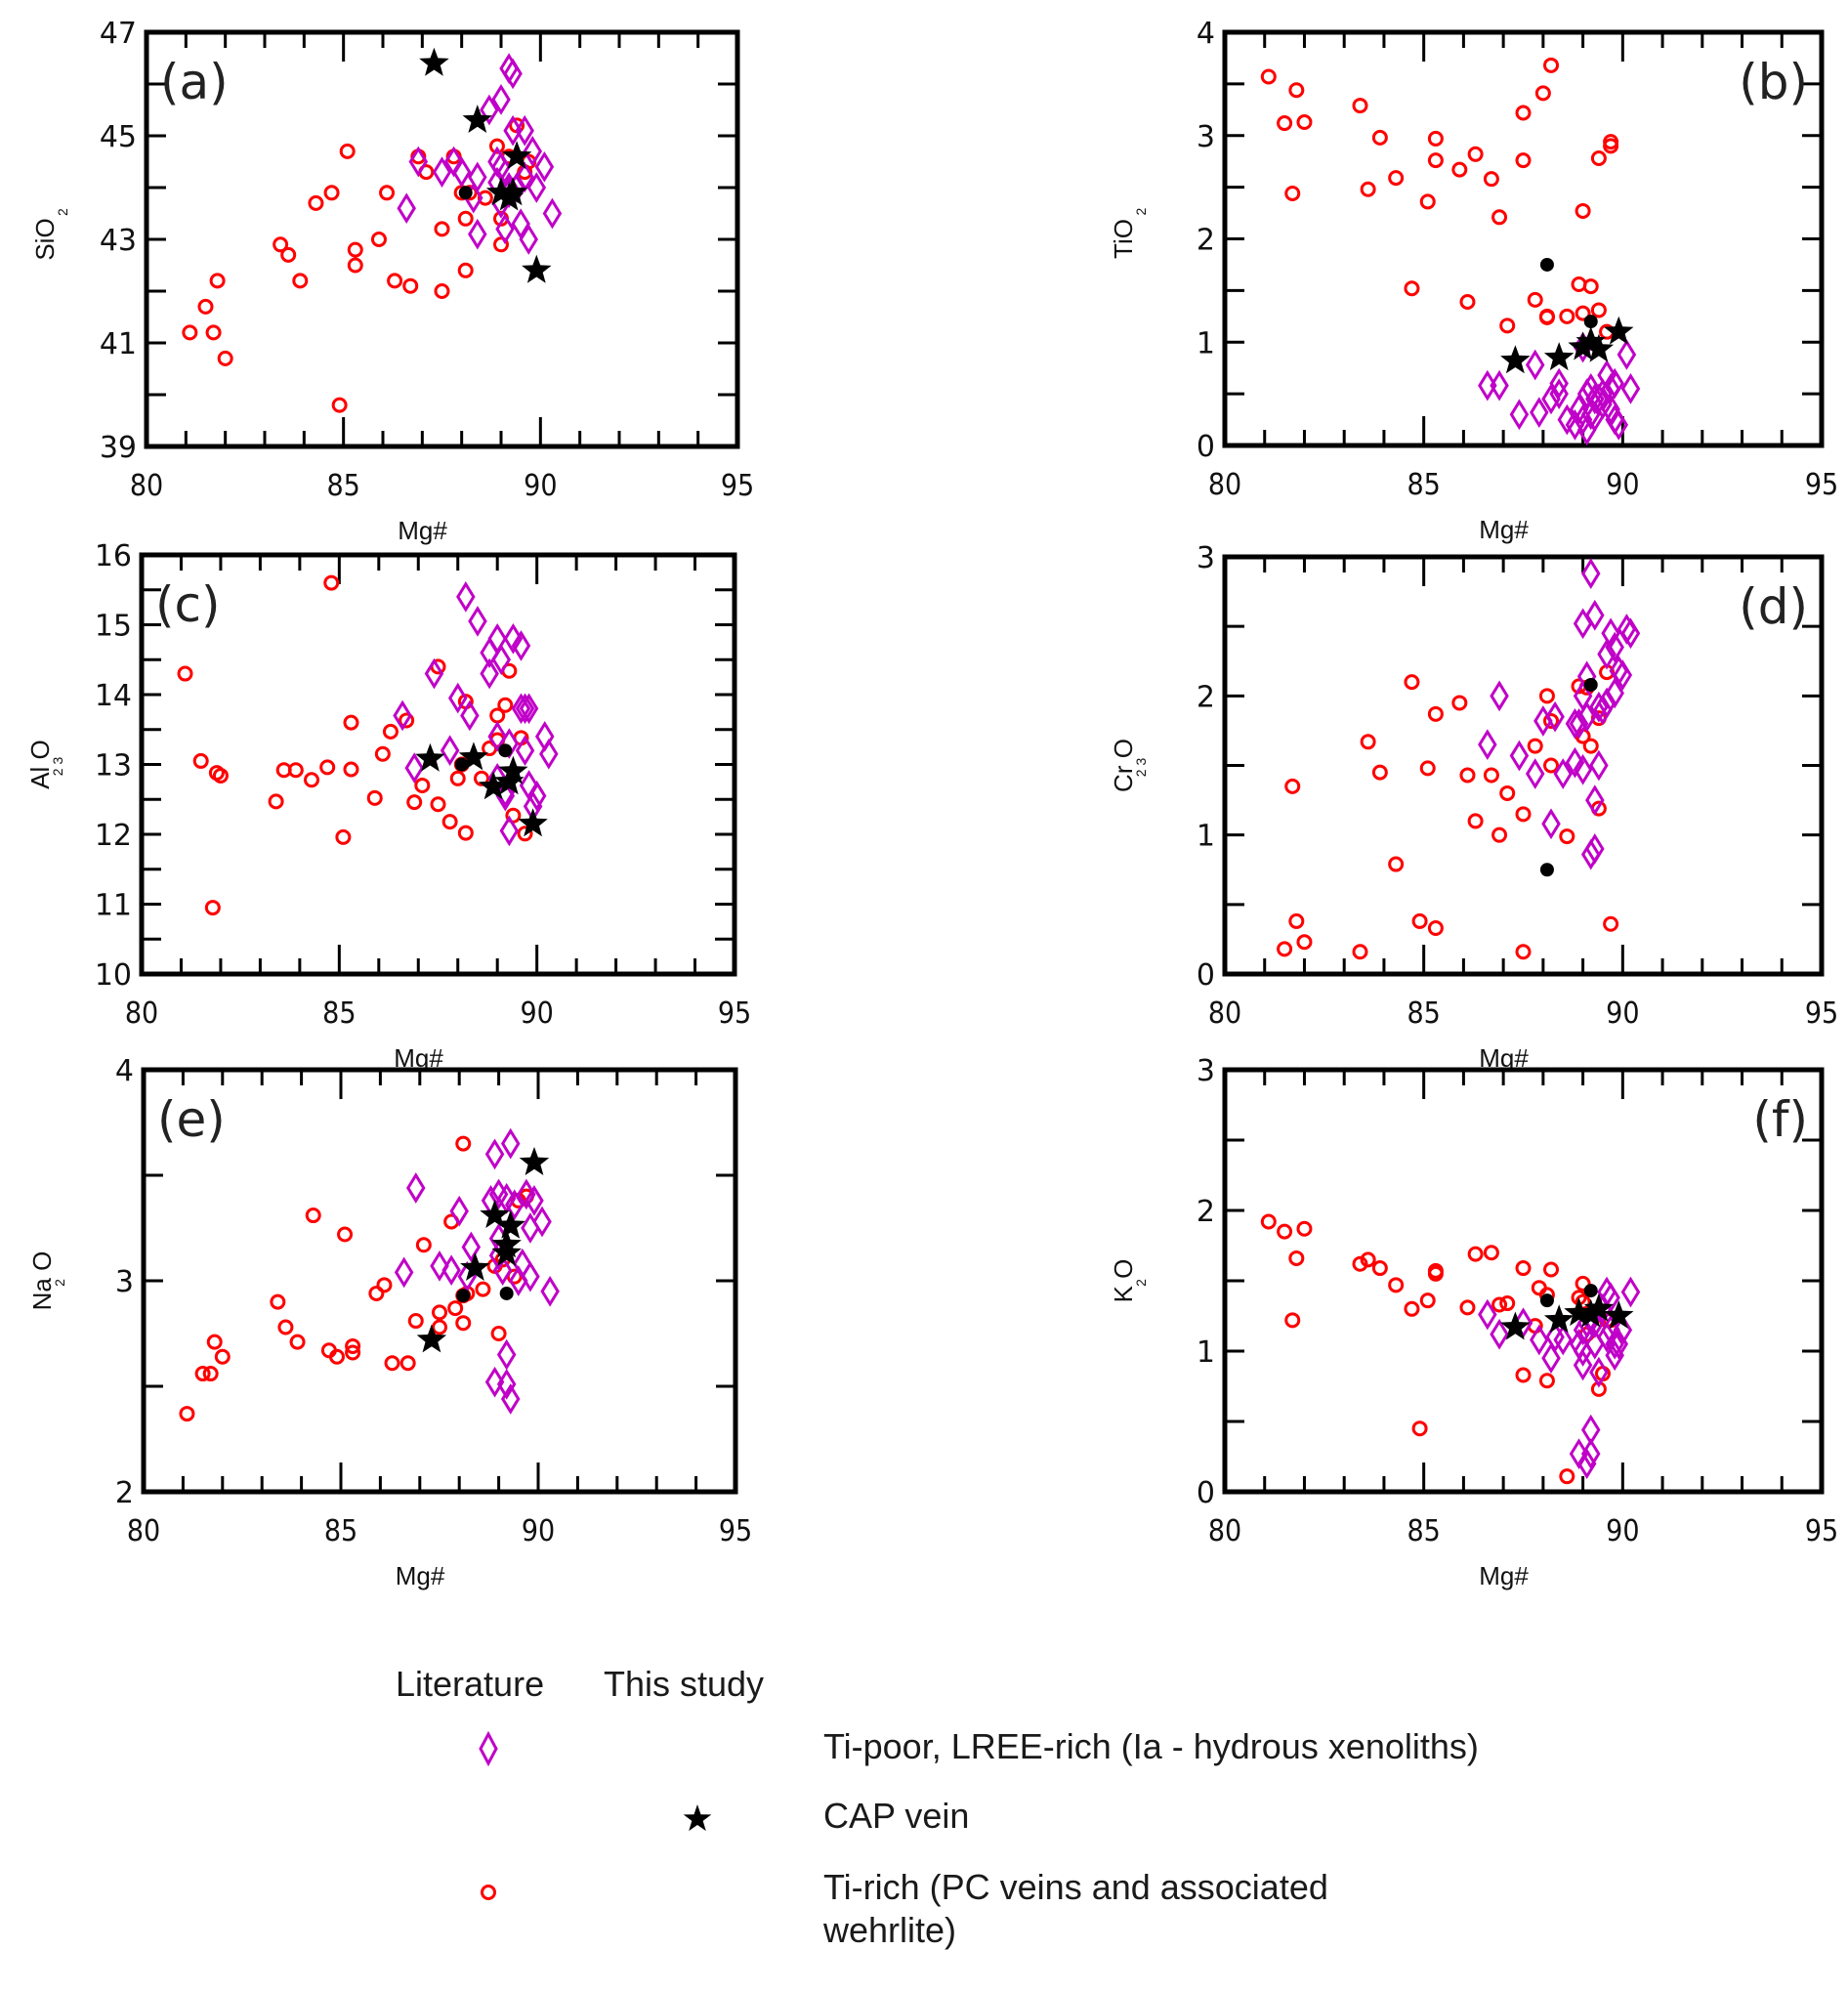 The width and height of the screenshot is (1848, 1992). I want to click on panel-label: (d), so click(1773, 606).